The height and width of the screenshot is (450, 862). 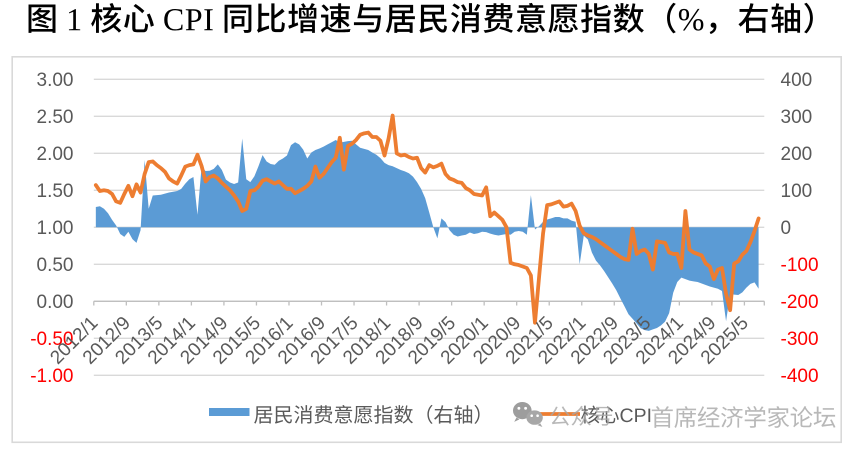 I want to click on svg-text: -0.50, so click(x=51, y=339).